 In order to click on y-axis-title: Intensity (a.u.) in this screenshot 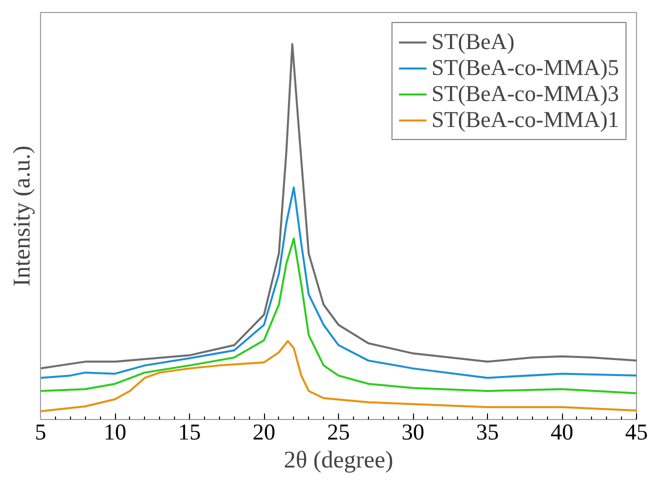, I will do `click(23, 216)`.